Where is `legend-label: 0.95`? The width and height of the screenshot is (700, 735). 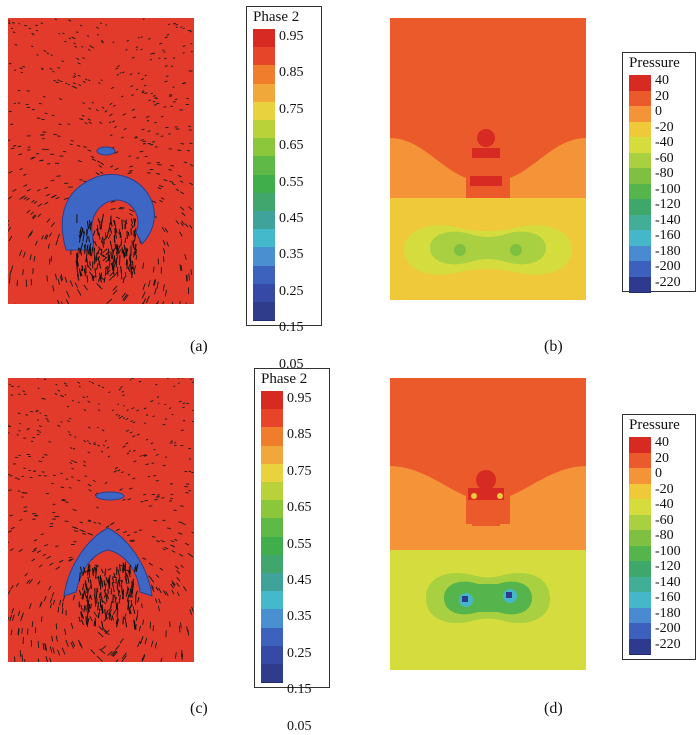
legend-label: 0.95 is located at coordinates (299, 399).